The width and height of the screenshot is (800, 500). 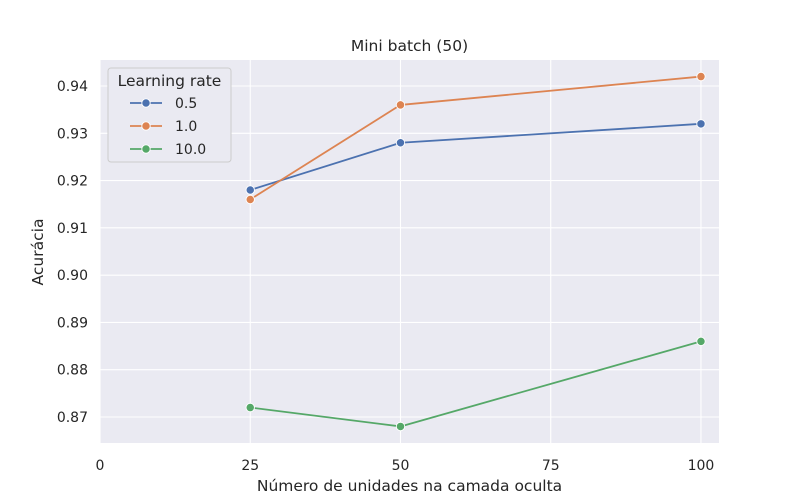 I want to click on series-0.5, so click(x=475, y=157).